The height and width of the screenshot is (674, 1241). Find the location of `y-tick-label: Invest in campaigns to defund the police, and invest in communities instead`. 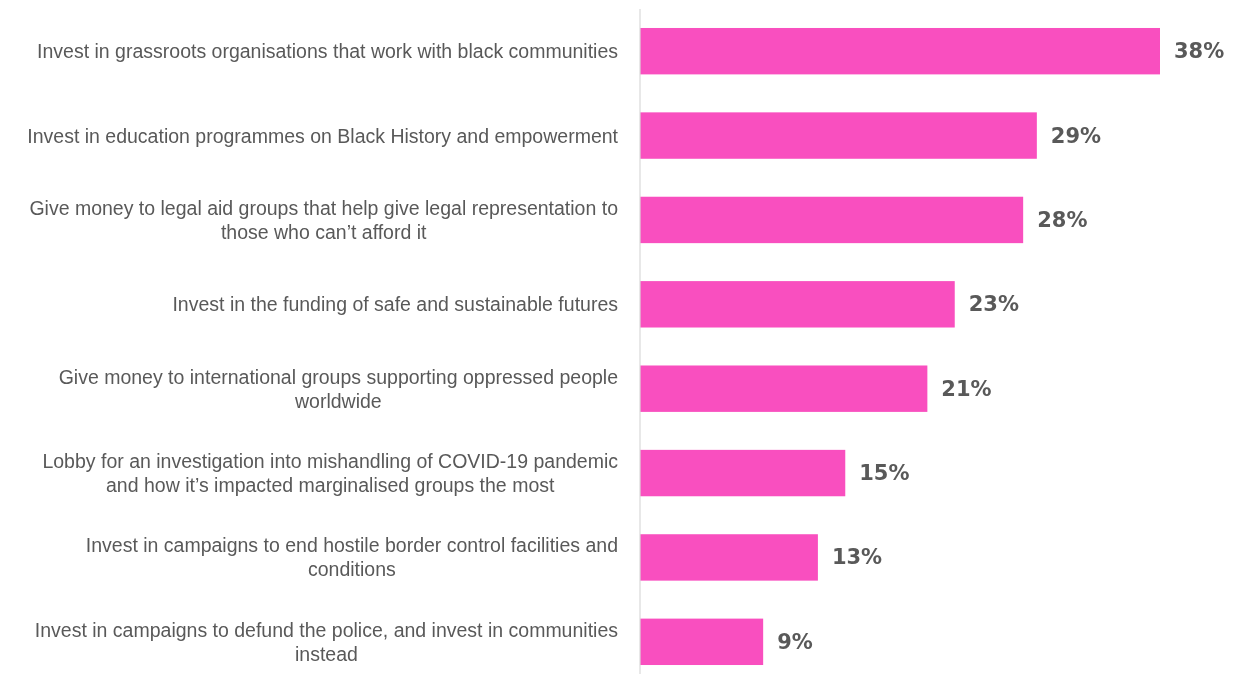

y-tick-label: Invest in campaigns to defund the police, and invest in communities instead is located at coordinates (326, 641).